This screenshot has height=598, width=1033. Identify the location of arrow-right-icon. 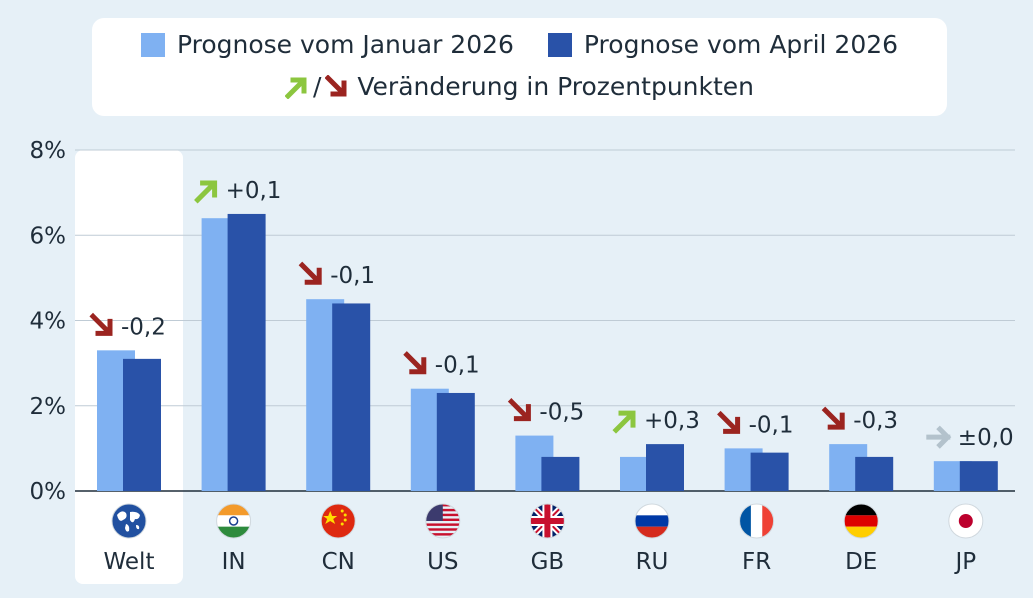
(939, 437).